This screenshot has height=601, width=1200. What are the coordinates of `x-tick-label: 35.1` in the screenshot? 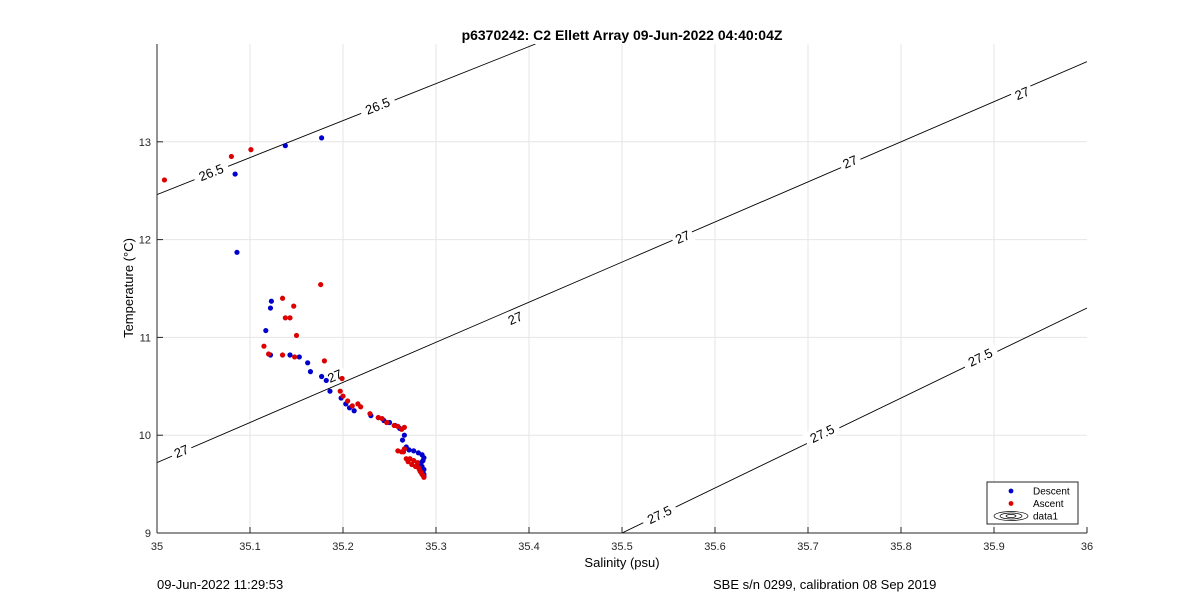 It's located at (249, 547).